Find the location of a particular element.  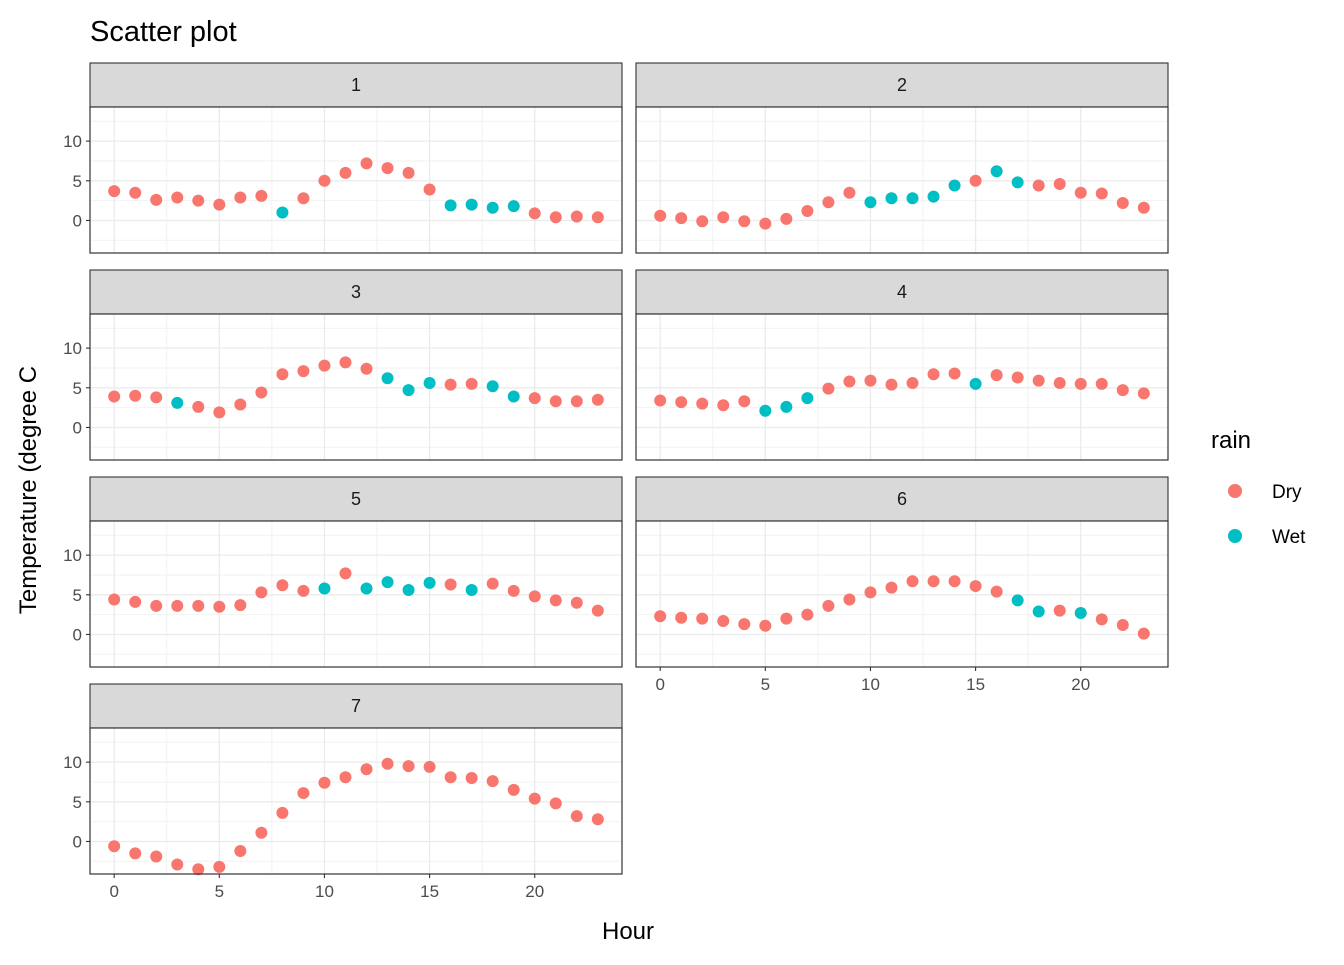

x-tick-label: 0 is located at coordinates (659, 684).